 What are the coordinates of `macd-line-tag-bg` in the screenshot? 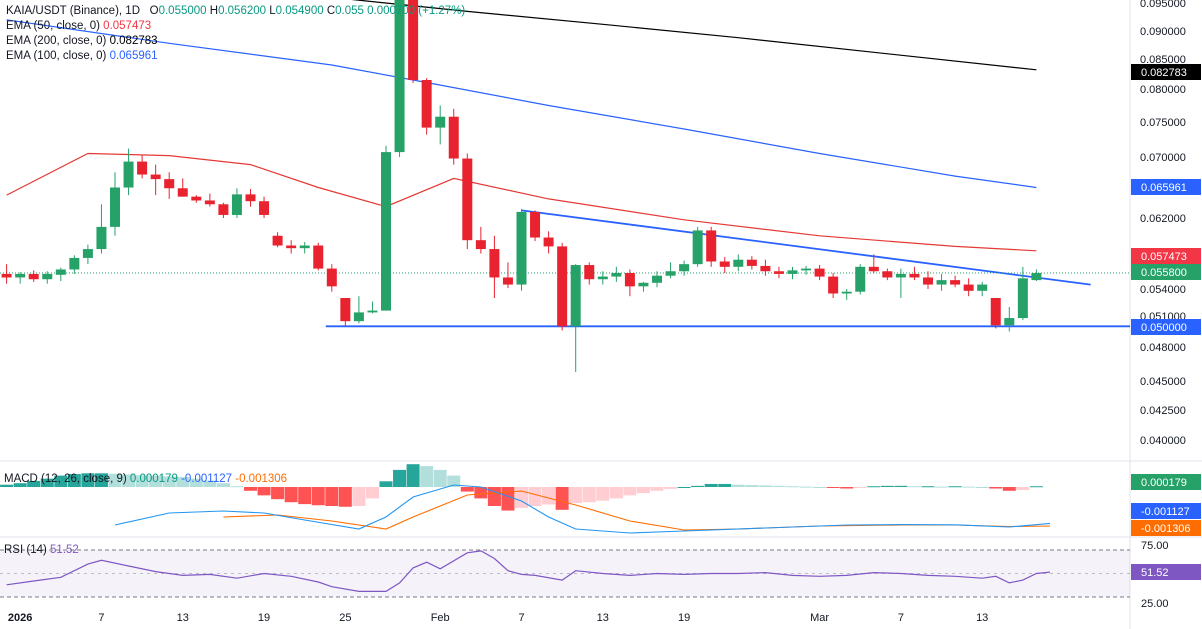 It's located at (1166, 511).